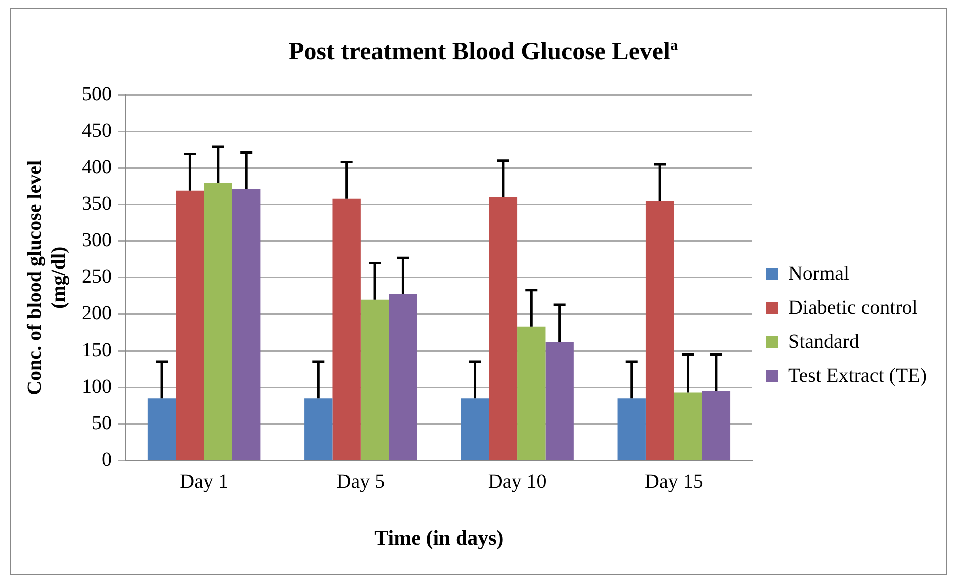 The image size is (957, 581). I want to click on x-tick-label: Day 1, so click(204, 482).